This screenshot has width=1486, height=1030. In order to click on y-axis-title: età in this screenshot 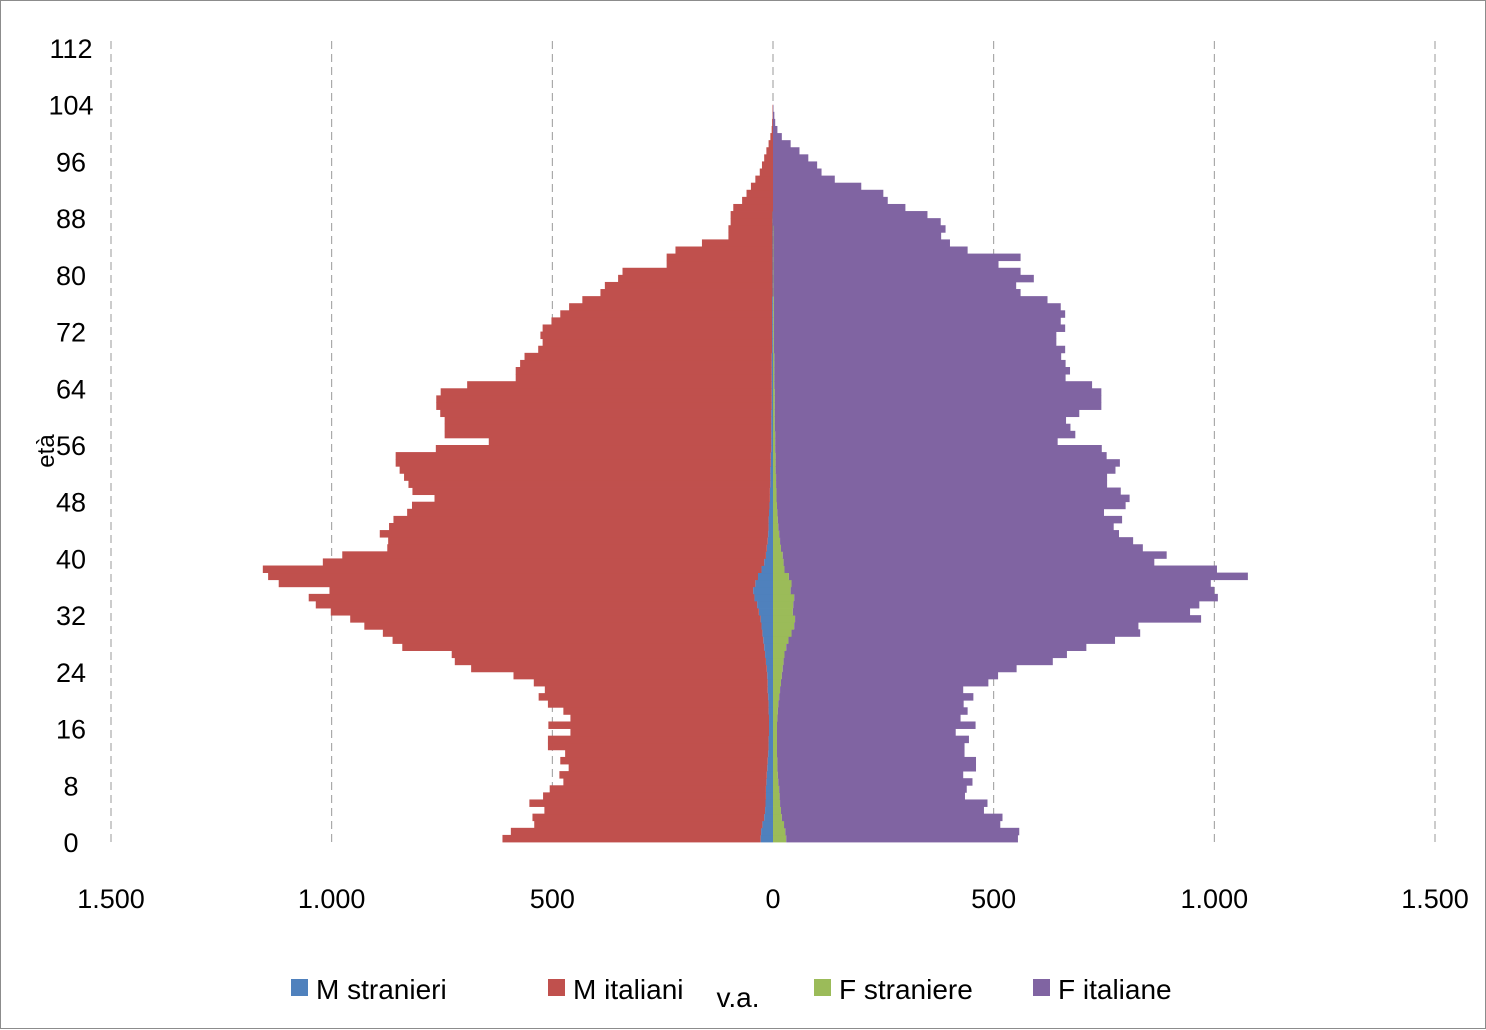, I will do `click(46, 451)`.